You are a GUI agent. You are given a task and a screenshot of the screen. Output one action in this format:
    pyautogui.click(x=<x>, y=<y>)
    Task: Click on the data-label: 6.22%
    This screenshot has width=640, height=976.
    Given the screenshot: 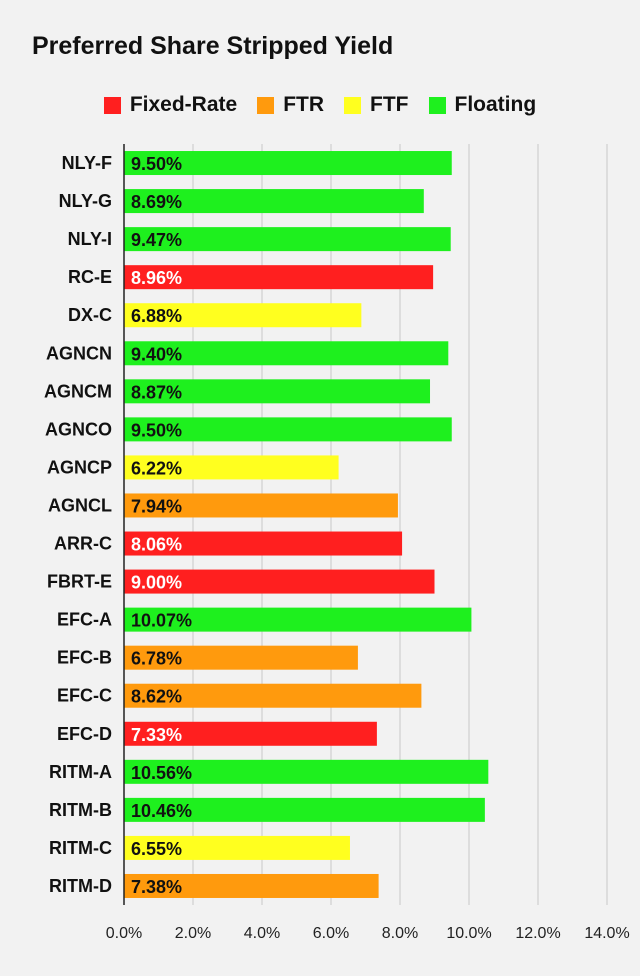 What is the action you would take?
    pyautogui.click(x=156, y=468)
    